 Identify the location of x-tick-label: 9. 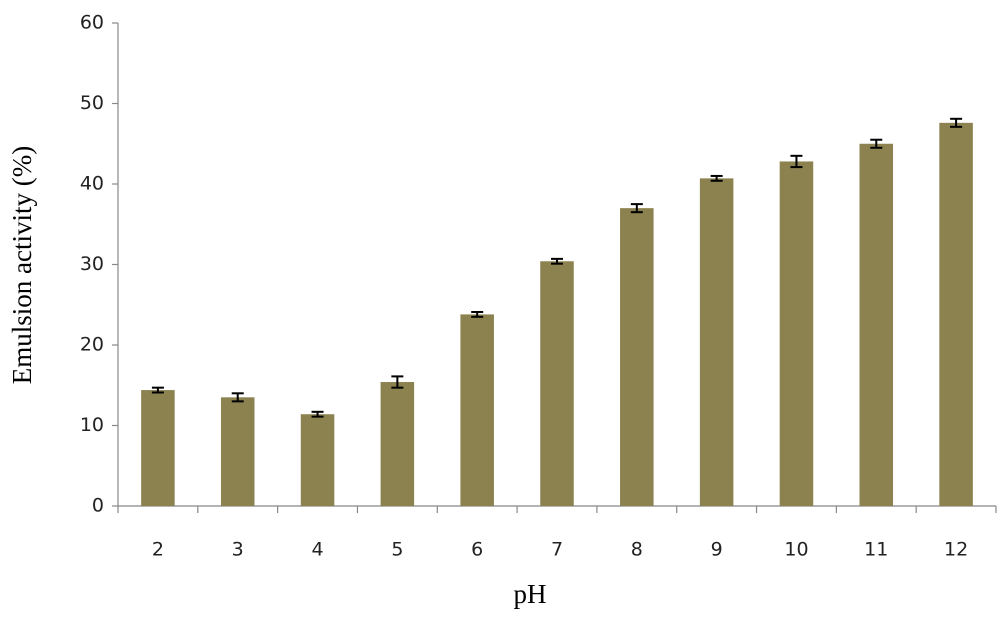
(717, 550).